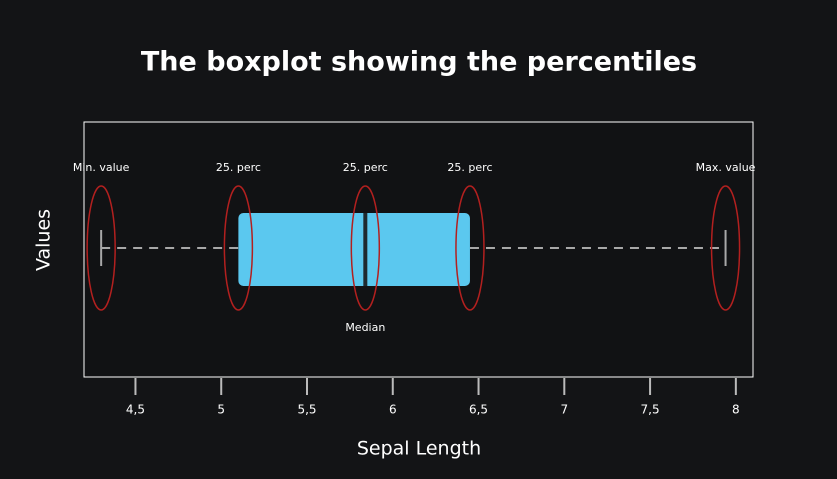  I want to click on x-tick-label: 6,5, so click(478, 410).